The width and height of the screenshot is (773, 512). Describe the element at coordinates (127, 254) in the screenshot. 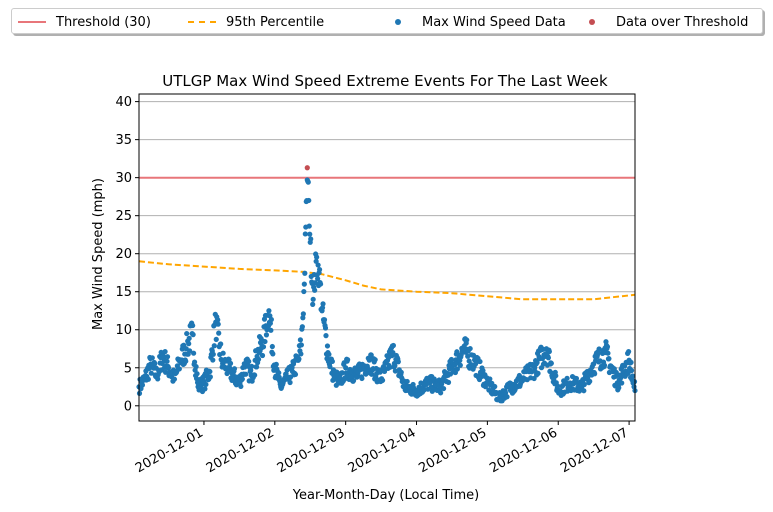

I see `y-axis-ticks: 0 5 10 15 20 25 30 35 40` at that location.